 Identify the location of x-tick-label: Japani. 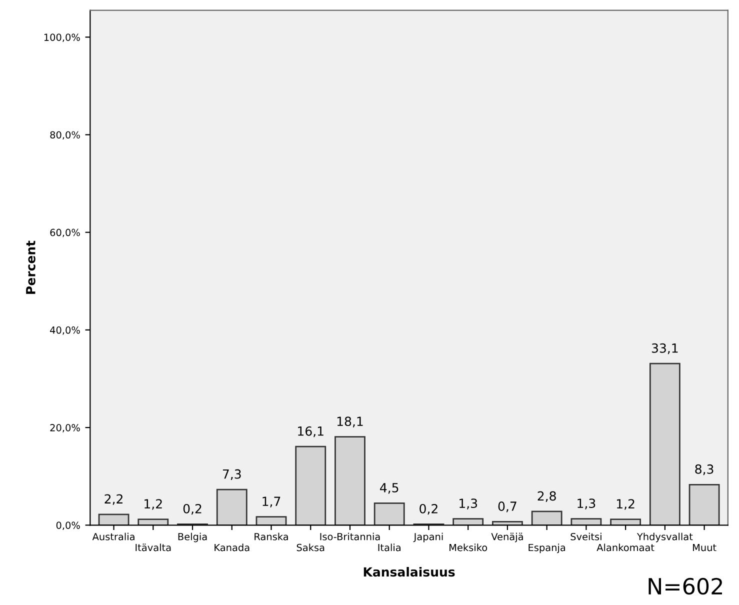
(428, 537).